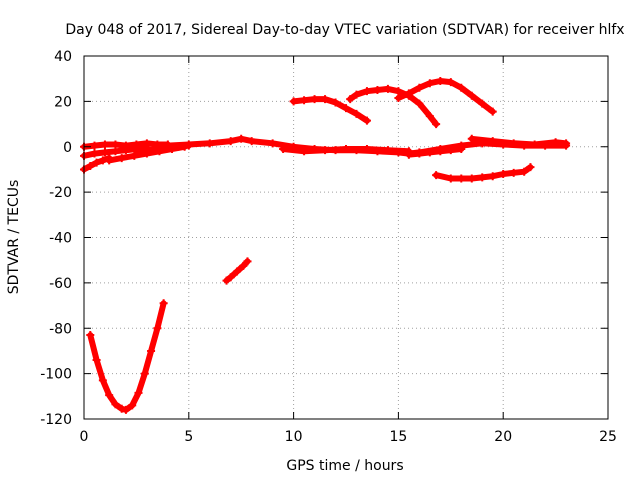 This screenshot has height=480, width=640. I want to click on y-axis-label: SDTVAR / TECUs, so click(14, 237).